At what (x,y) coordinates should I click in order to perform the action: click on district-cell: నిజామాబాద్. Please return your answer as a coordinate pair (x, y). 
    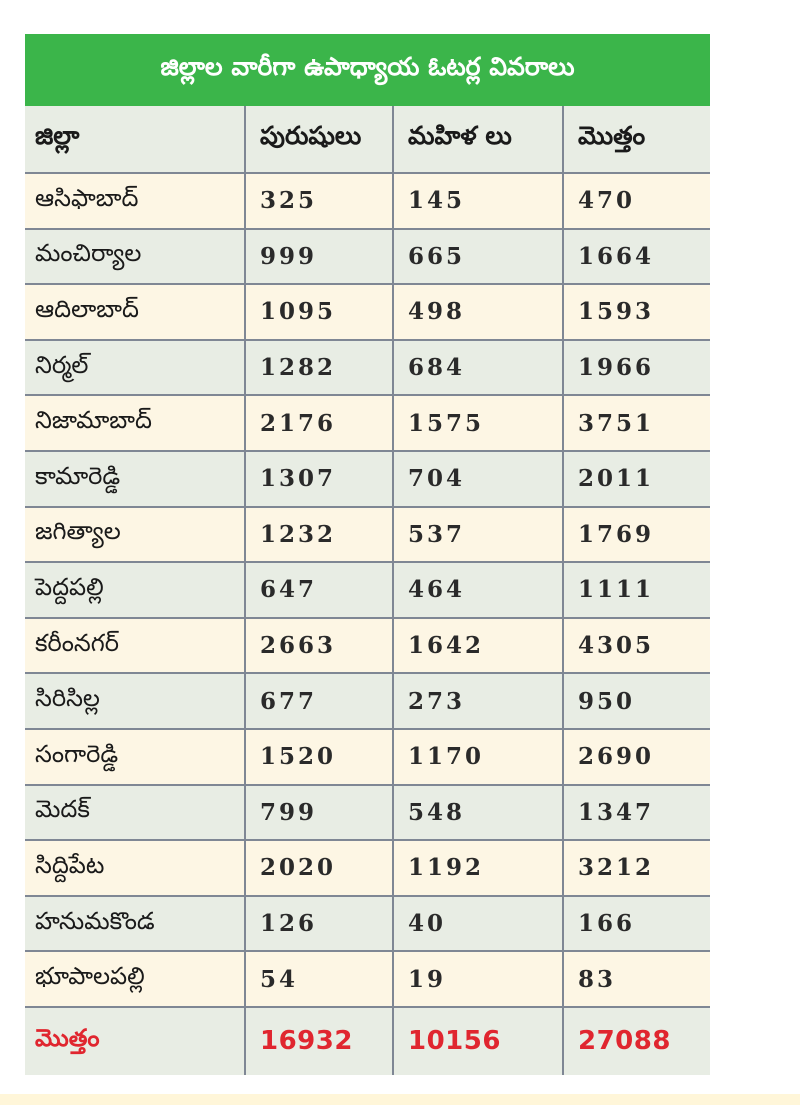
    Looking at the image, I should click on (135, 423).